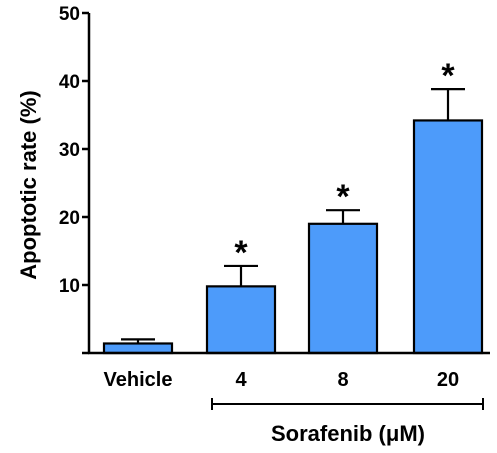 Image resolution: width=497 pixels, height=453 pixels. What do you see at coordinates (69, 14) in the screenshot?
I see `y-tick-label: 50` at bounding box center [69, 14].